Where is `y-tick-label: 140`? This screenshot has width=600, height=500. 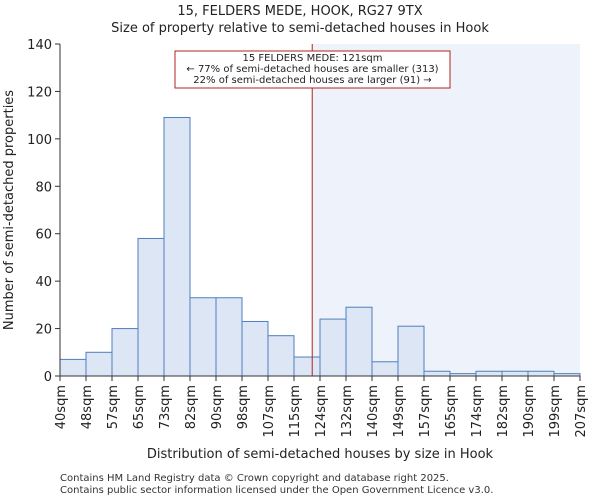 y-tick-label: 140 is located at coordinates (39, 45).